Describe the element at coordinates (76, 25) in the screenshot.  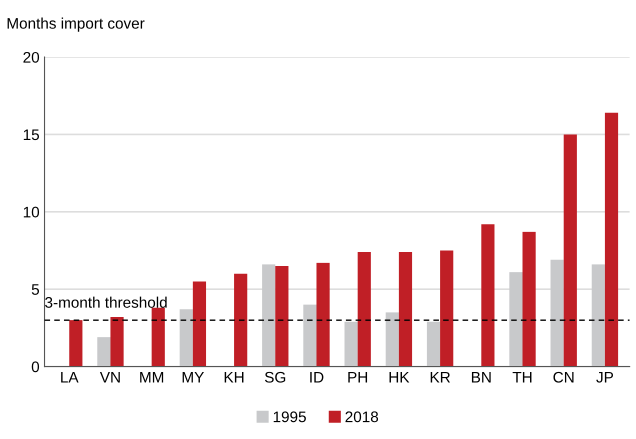
I see `y-axis-title: Months import cover` at that location.